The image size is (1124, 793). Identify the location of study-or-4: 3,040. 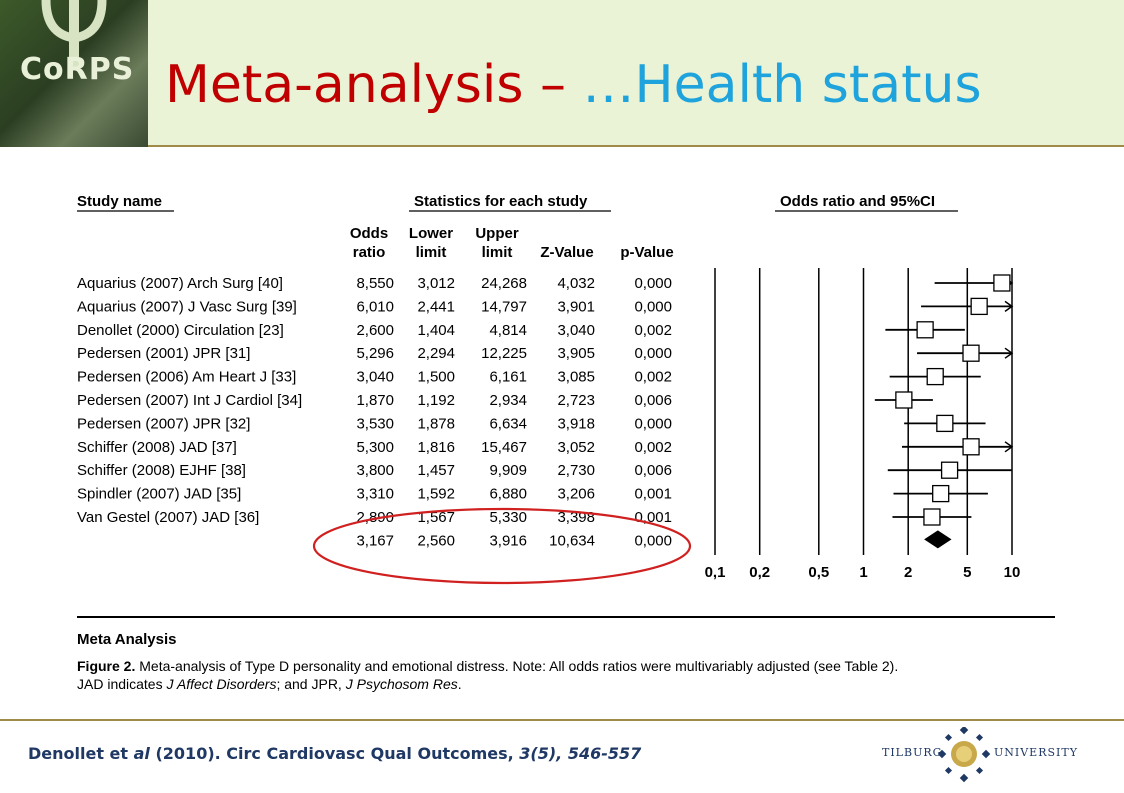
(375, 377).